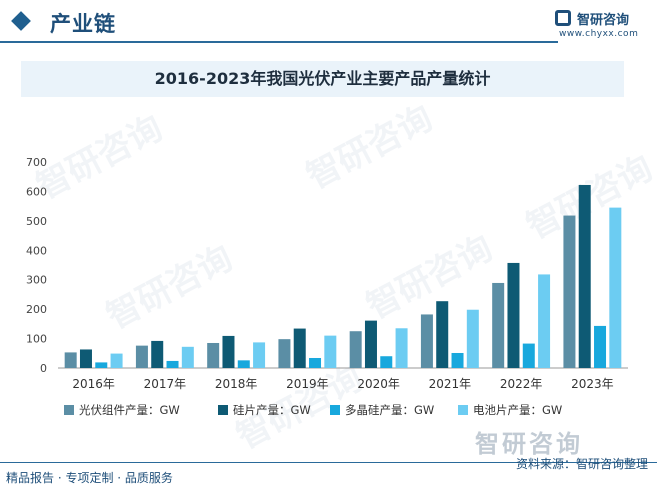  I want to click on chart-title: 2016-2023年我国光伏产业主要产品产量统计, so click(322, 78).